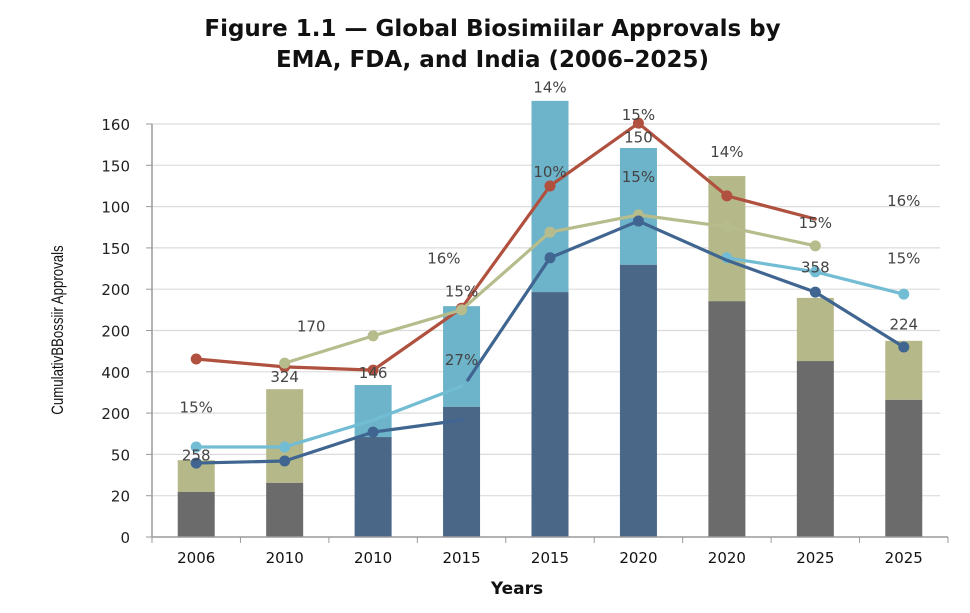 This screenshot has height=613, width=970. What do you see at coordinates (549, 172) in the screenshot?
I see `data-label: 10%` at bounding box center [549, 172].